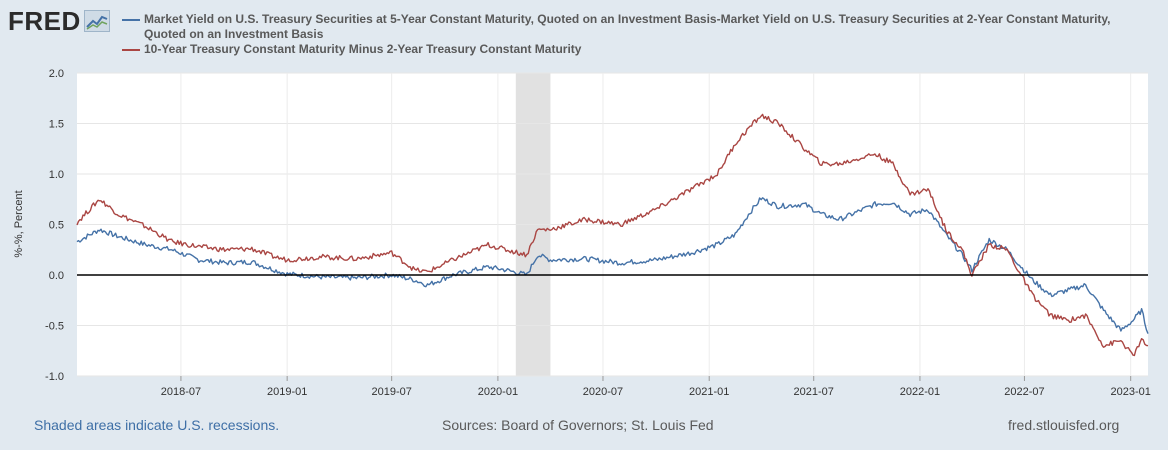 This screenshot has height=450, width=1168. What do you see at coordinates (54, 377) in the screenshot?
I see `y-tick-label: -1.0` at bounding box center [54, 377].